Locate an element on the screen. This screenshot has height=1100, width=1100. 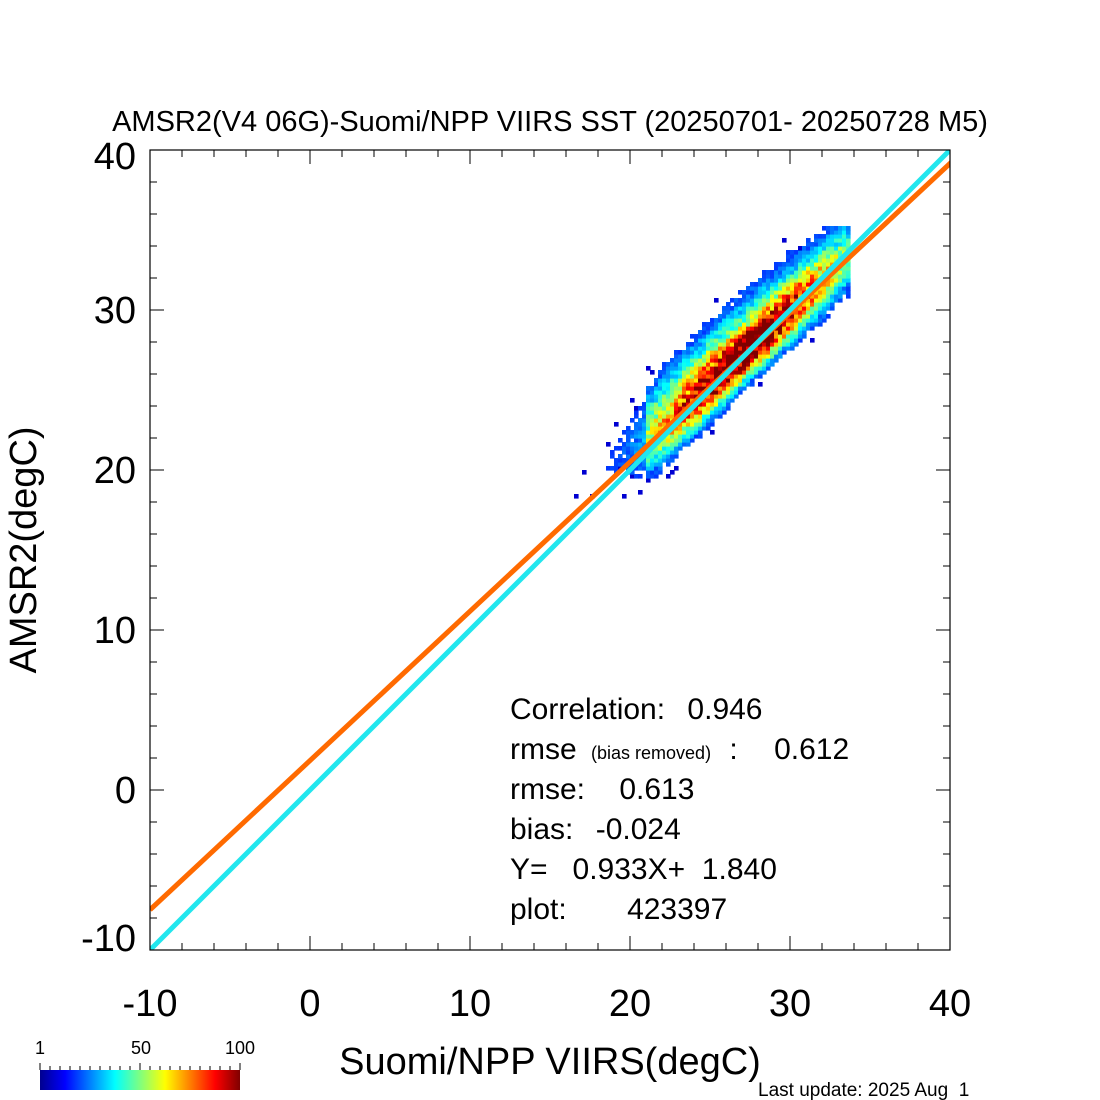
bias-value: -0.024 is located at coordinates (638, 829).